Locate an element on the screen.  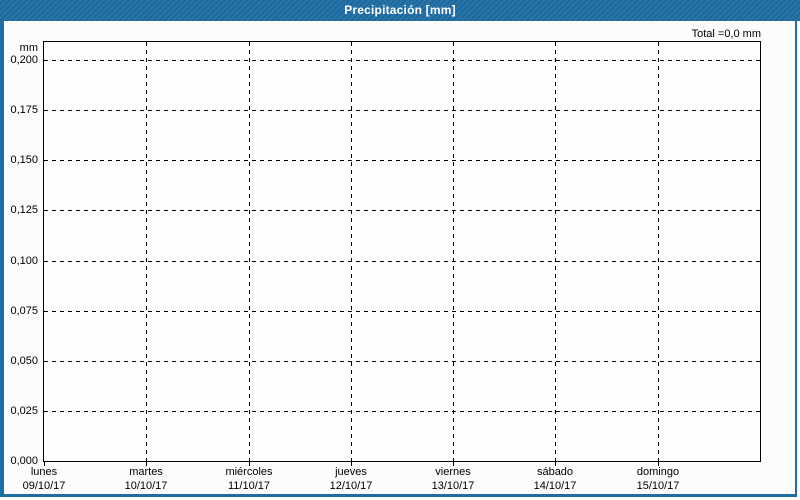
x-tick-day-label: jueves is located at coordinates (351, 472).